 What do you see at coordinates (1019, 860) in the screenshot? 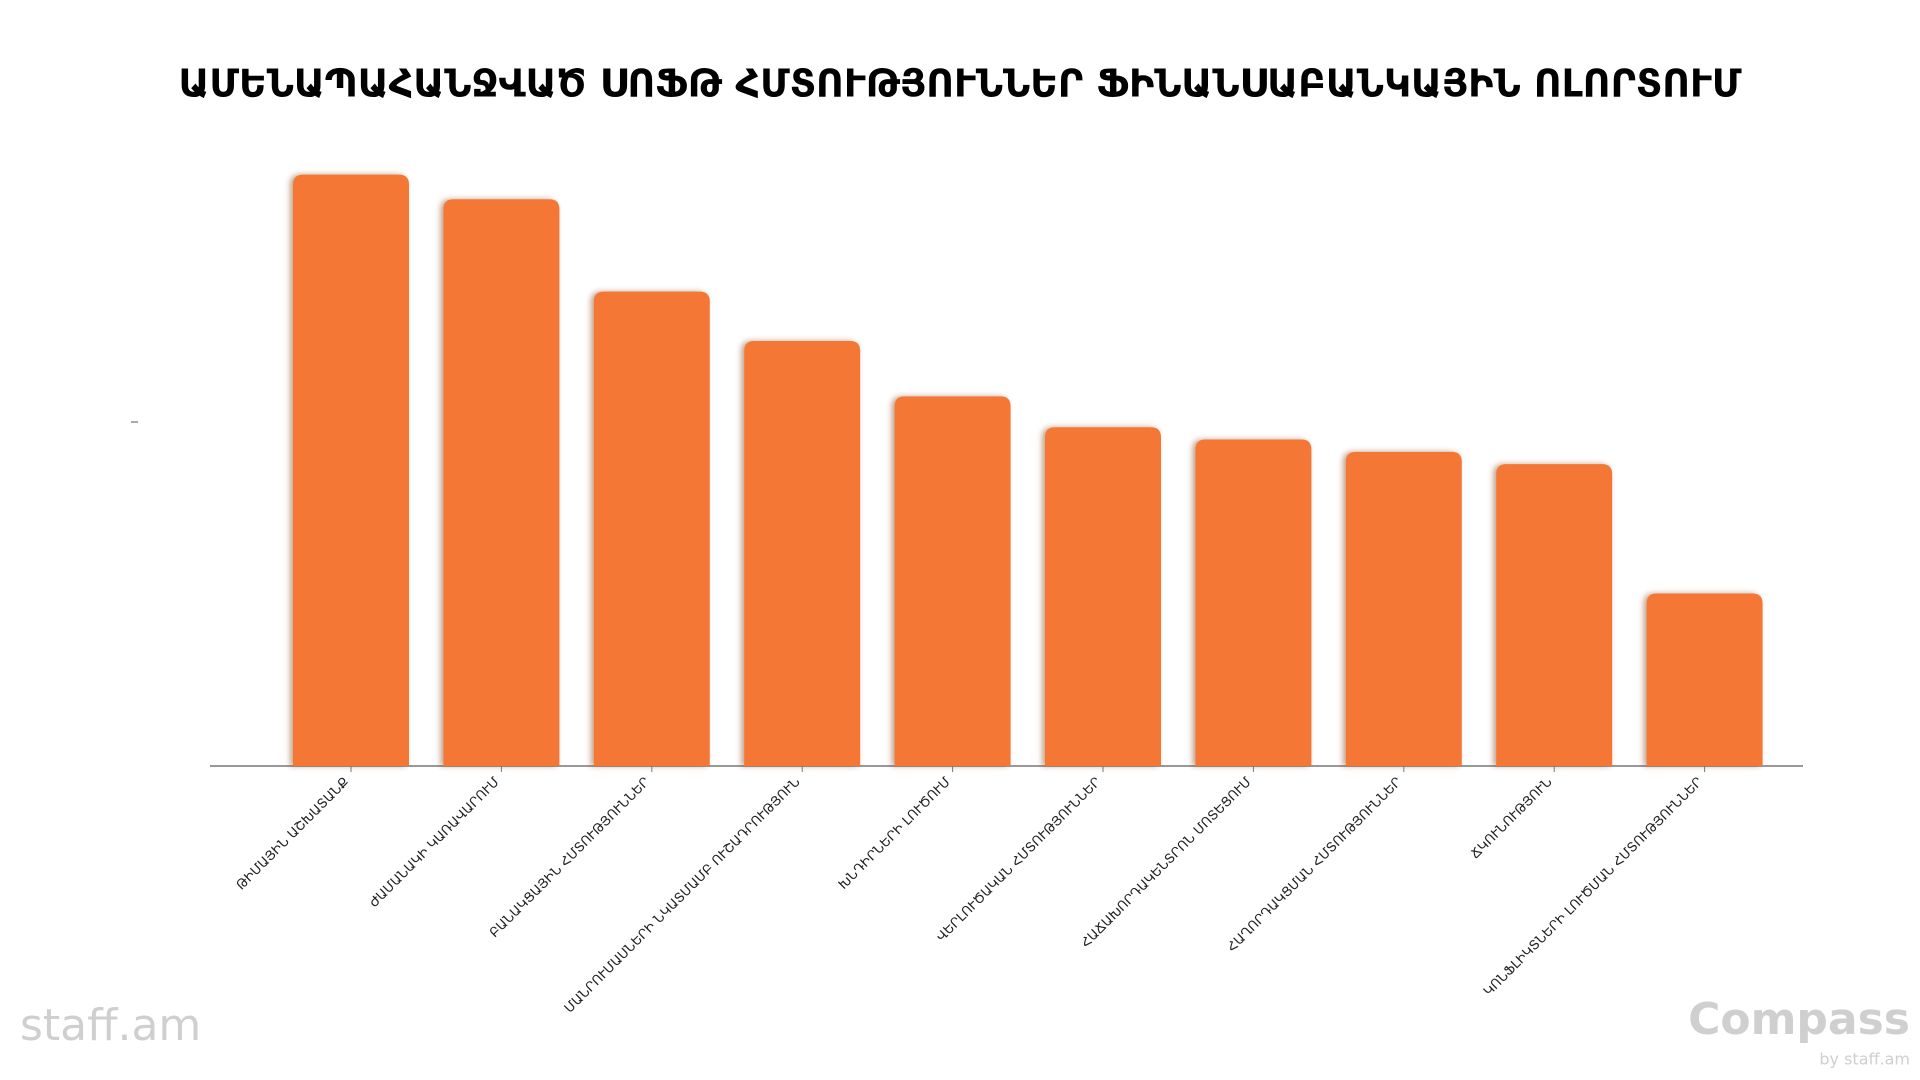
I see `x-tick-label: ՎԵՐԼՈՒԾԱԿԱՆ ՀՄՏՈՒԹՅՈՒՆՆԵՐ` at bounding box center [1019, 860].